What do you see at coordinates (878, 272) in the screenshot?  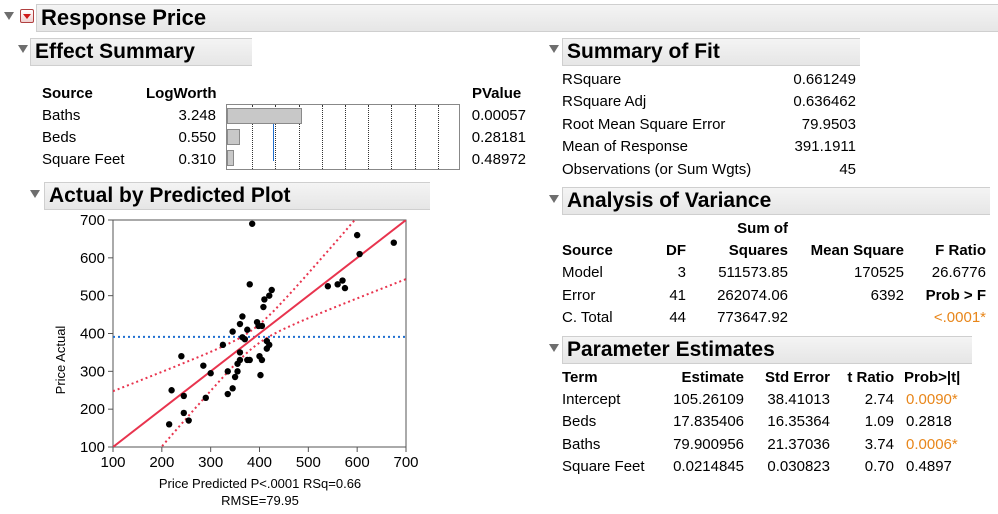 I see `anova-ms: 170525` at bounding box center [878, 272].